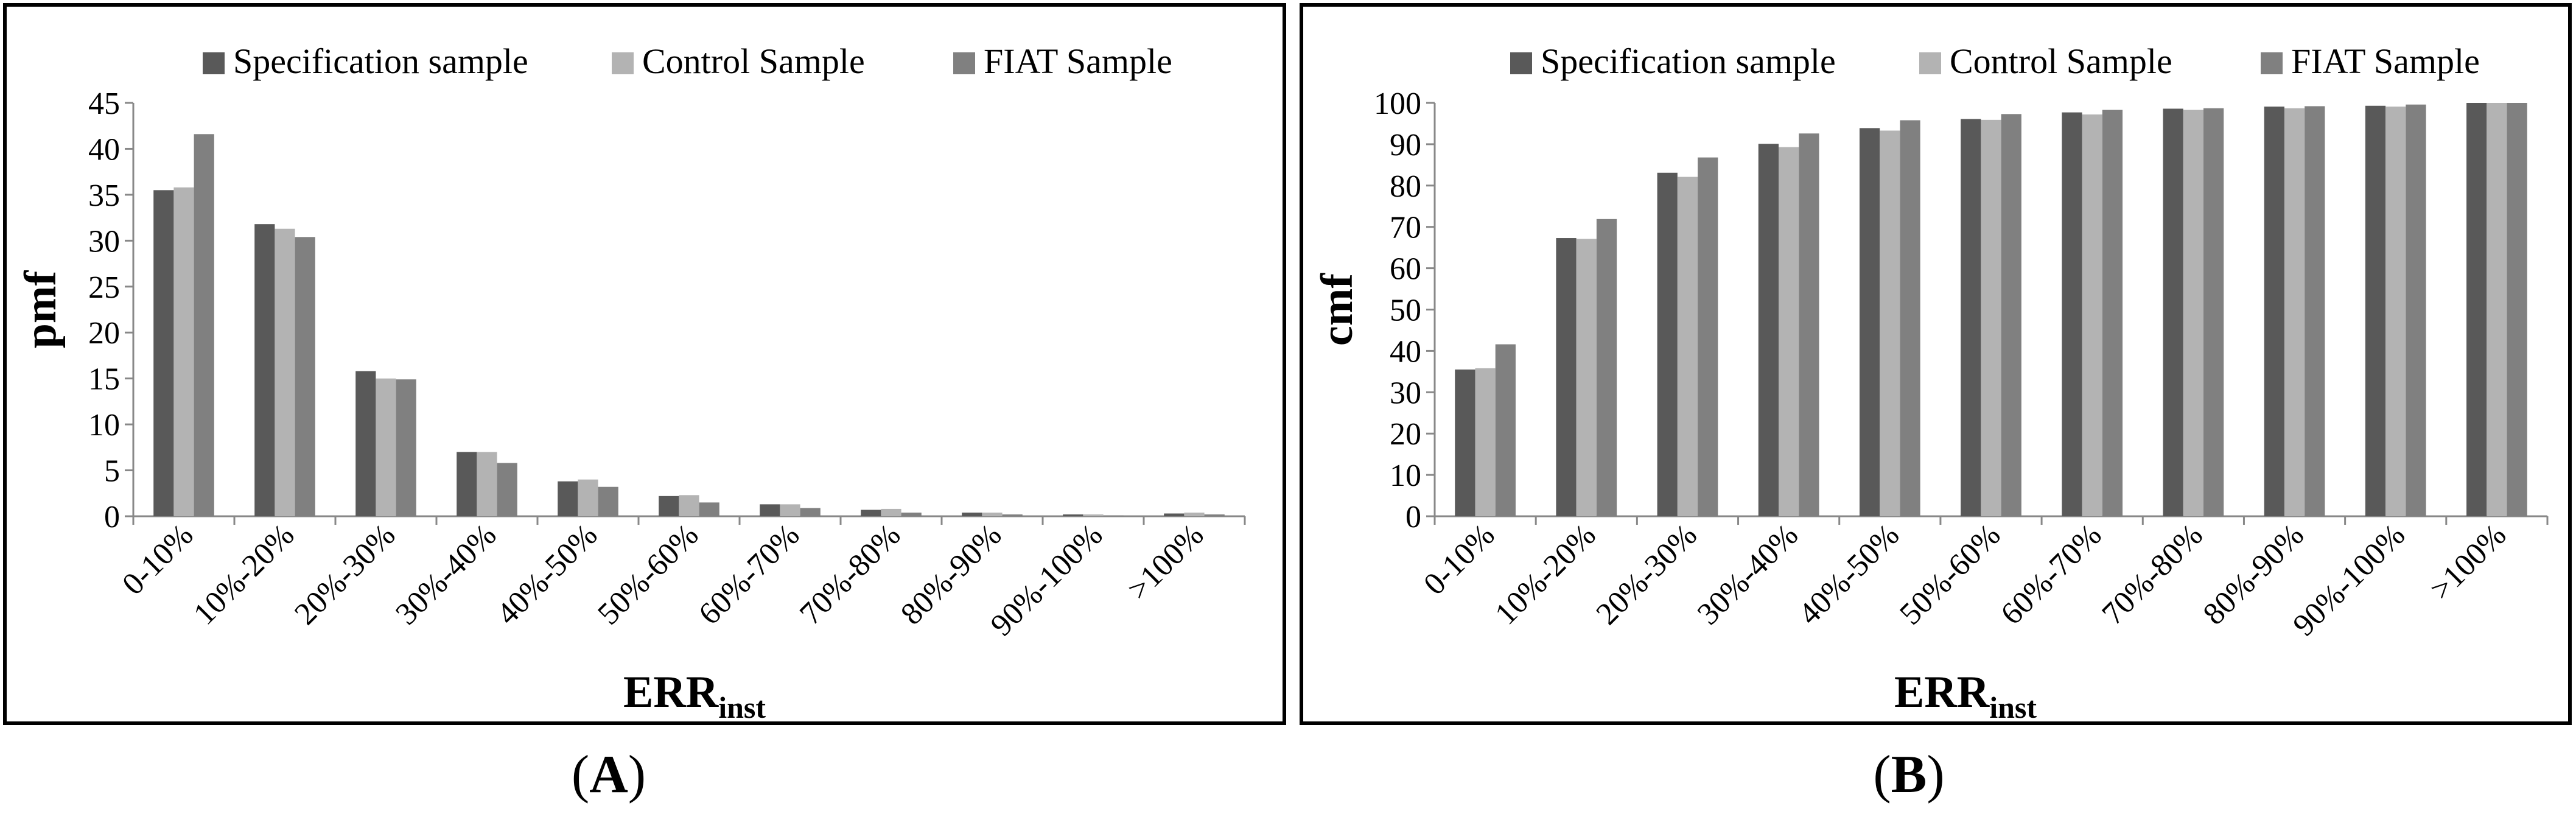  I want to click on y-tick-label: 35, so click(104, 195).